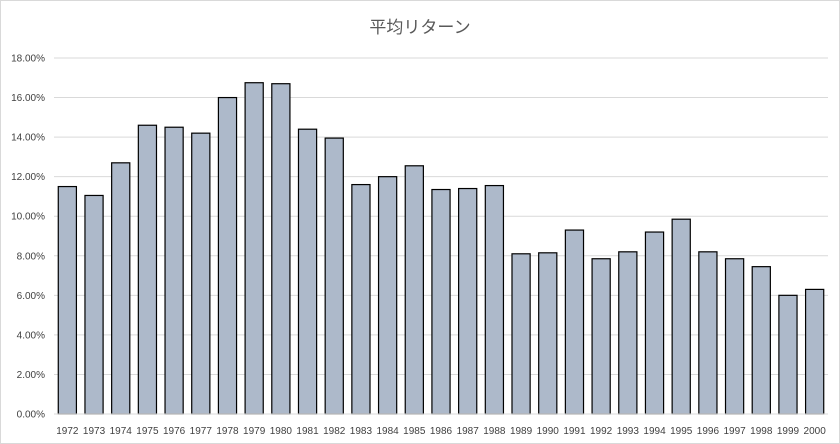 This screenshot has height=444, width=840. Describe the element at coordinates (468, 431) in the screenshot. I see `x-tick-label: 1987` at that location.